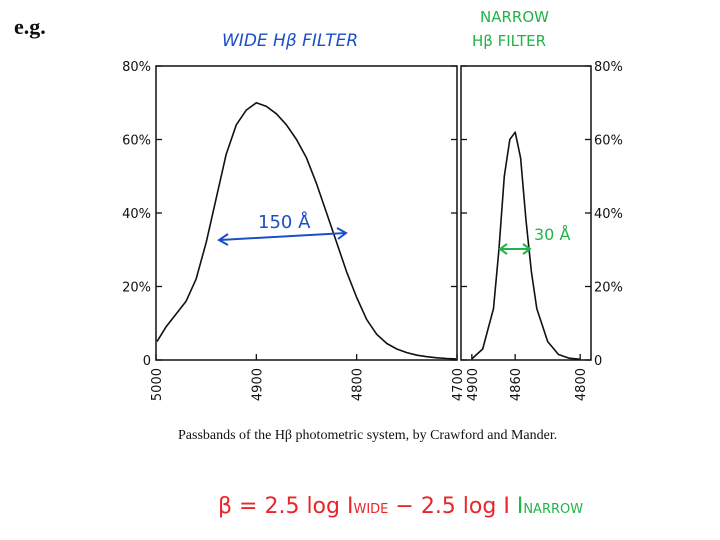 The width and height of the screenshot is (720, 540). What do you see at coordinates (286, 506) in the screenshot?
I see `formula-lhs: β = 2.5 log I` at bounding box center [286, 506].